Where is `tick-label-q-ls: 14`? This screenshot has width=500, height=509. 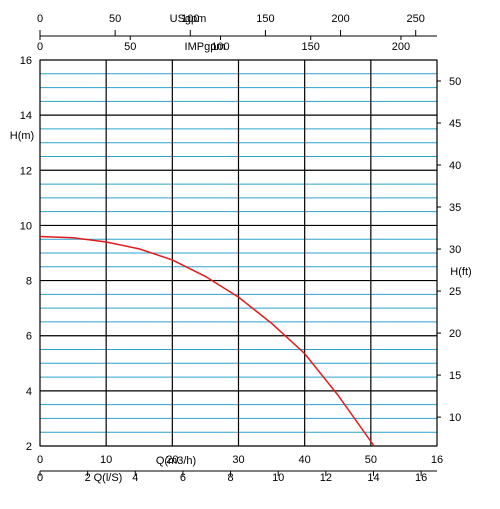
tick-label-q-ls: 14 is located at coordinates (373, 478).